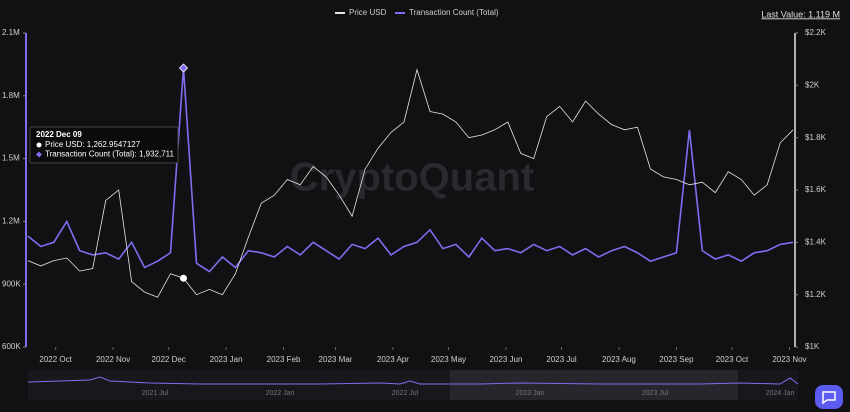 The height and width of the screenshot is (412, 850). What do you see at coordinates (619, 359) in the screenshot?
I see `x-tick-label: 2023 Aug` at bounding box center [619, 359].